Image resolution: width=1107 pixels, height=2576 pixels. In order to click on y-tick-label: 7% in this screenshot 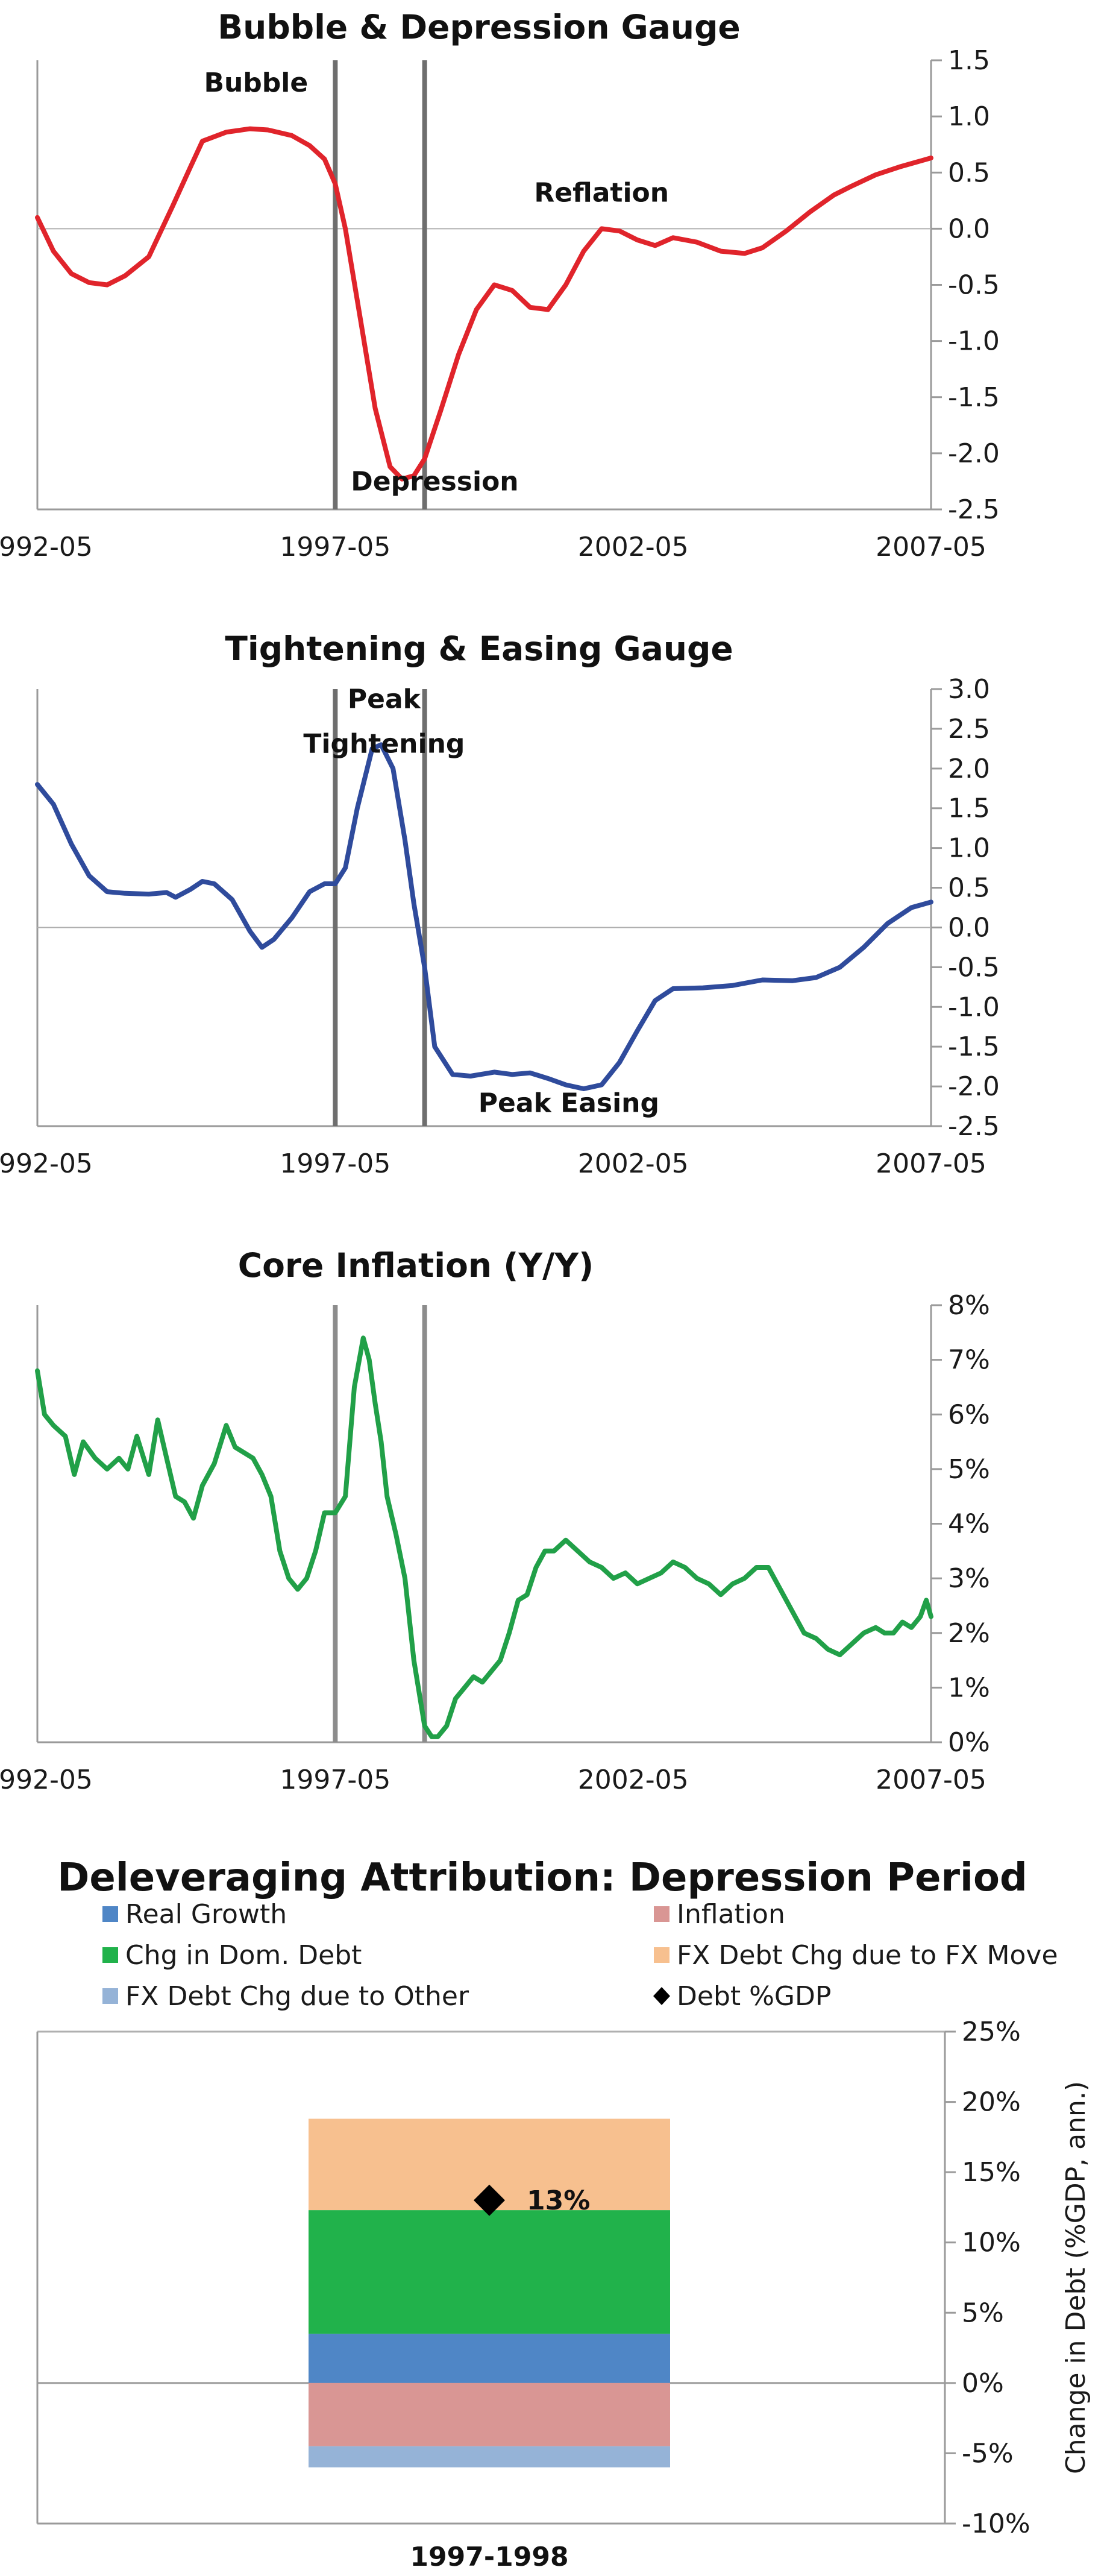, I will do `click(969, 1360)`.